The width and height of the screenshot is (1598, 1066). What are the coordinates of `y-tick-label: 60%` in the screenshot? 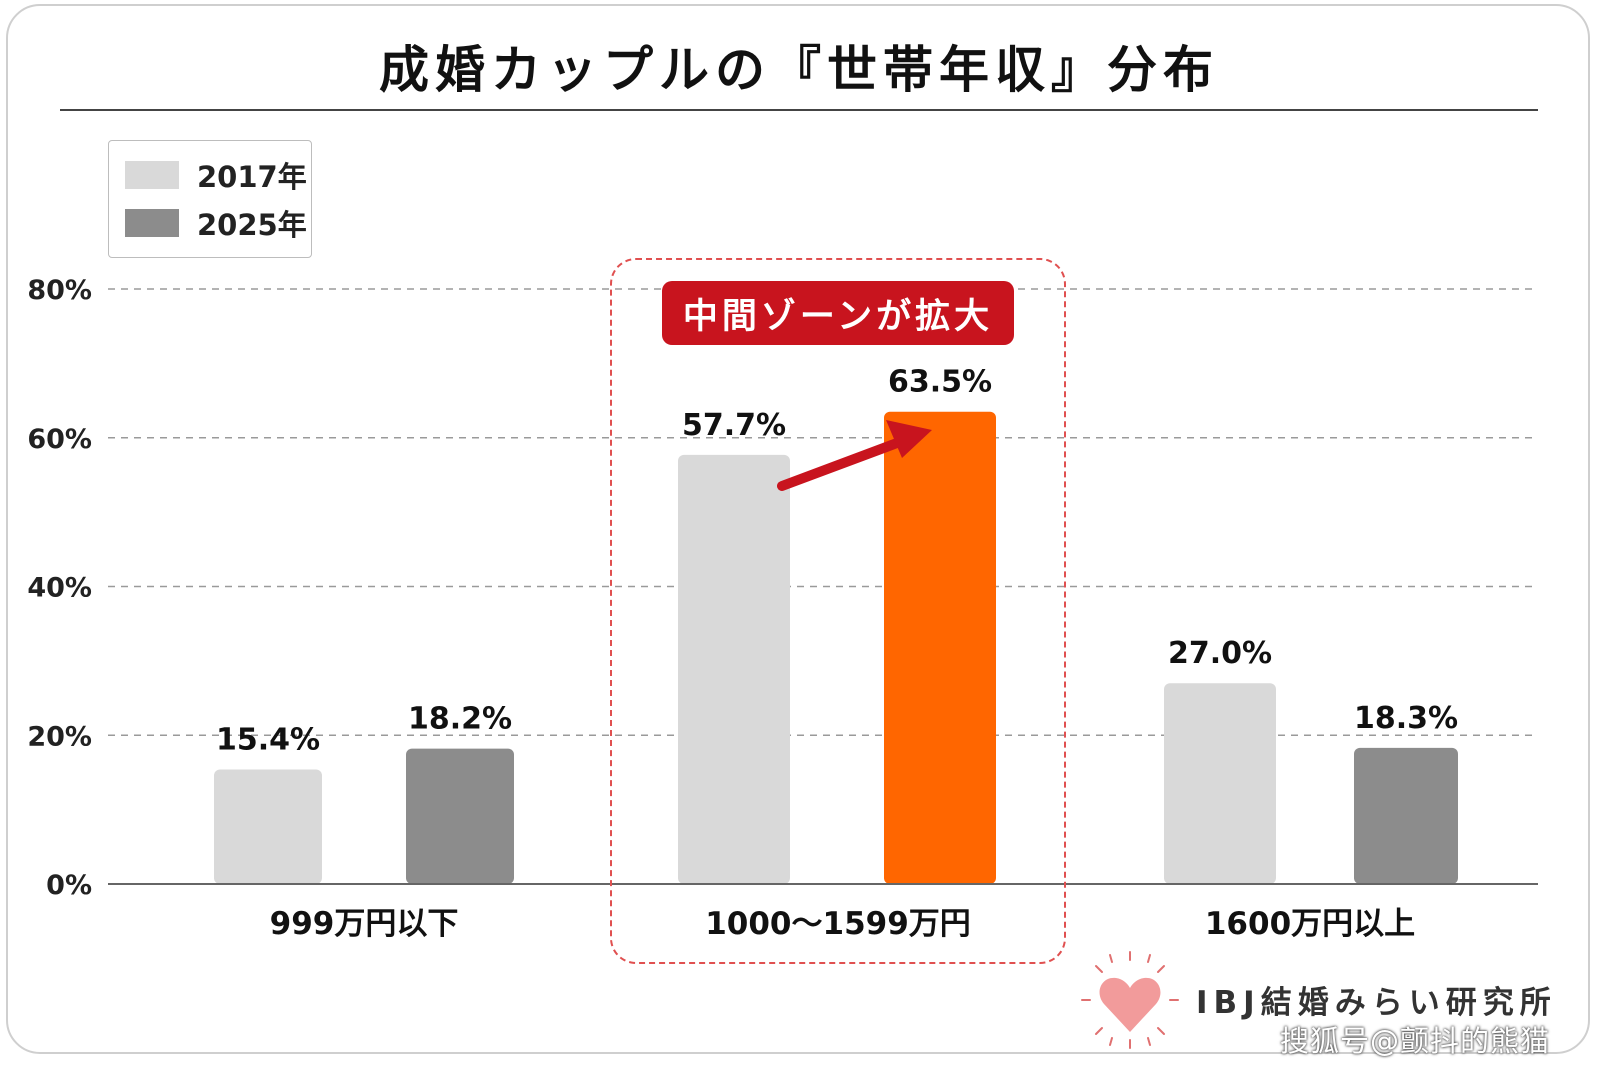 It's located at (59, 439).